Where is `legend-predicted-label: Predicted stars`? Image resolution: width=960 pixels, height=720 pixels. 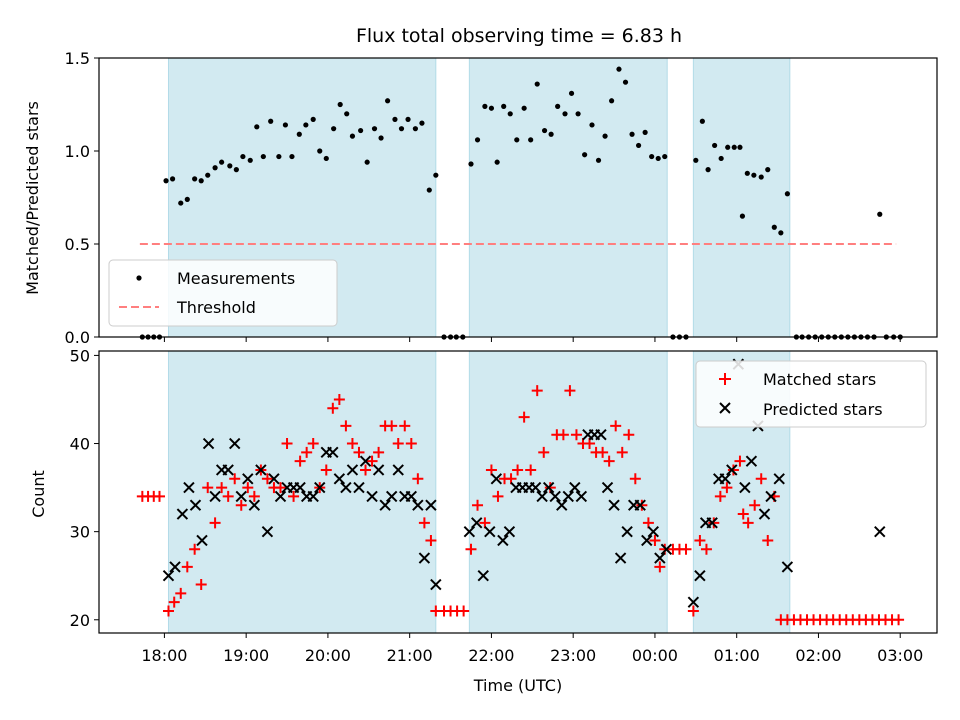
legend-predicted-label: Predicted stars is located at coordinates (823, 409).